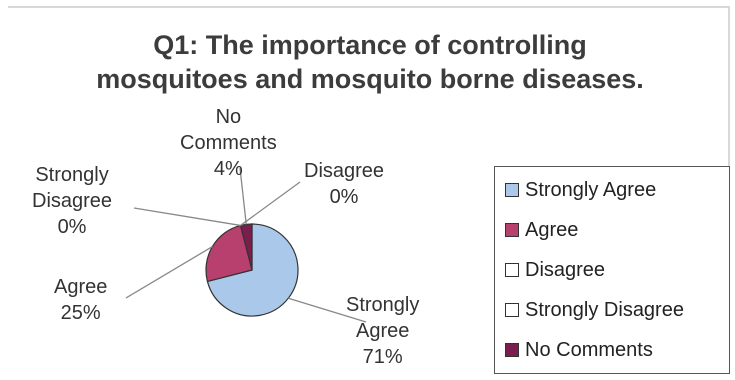 This screenshot has width=735, height=380. Describe the element at coordinates (383, 331) in the screenshot. I see `label-strongly-agree: Strongly Agree 71%` at that location.